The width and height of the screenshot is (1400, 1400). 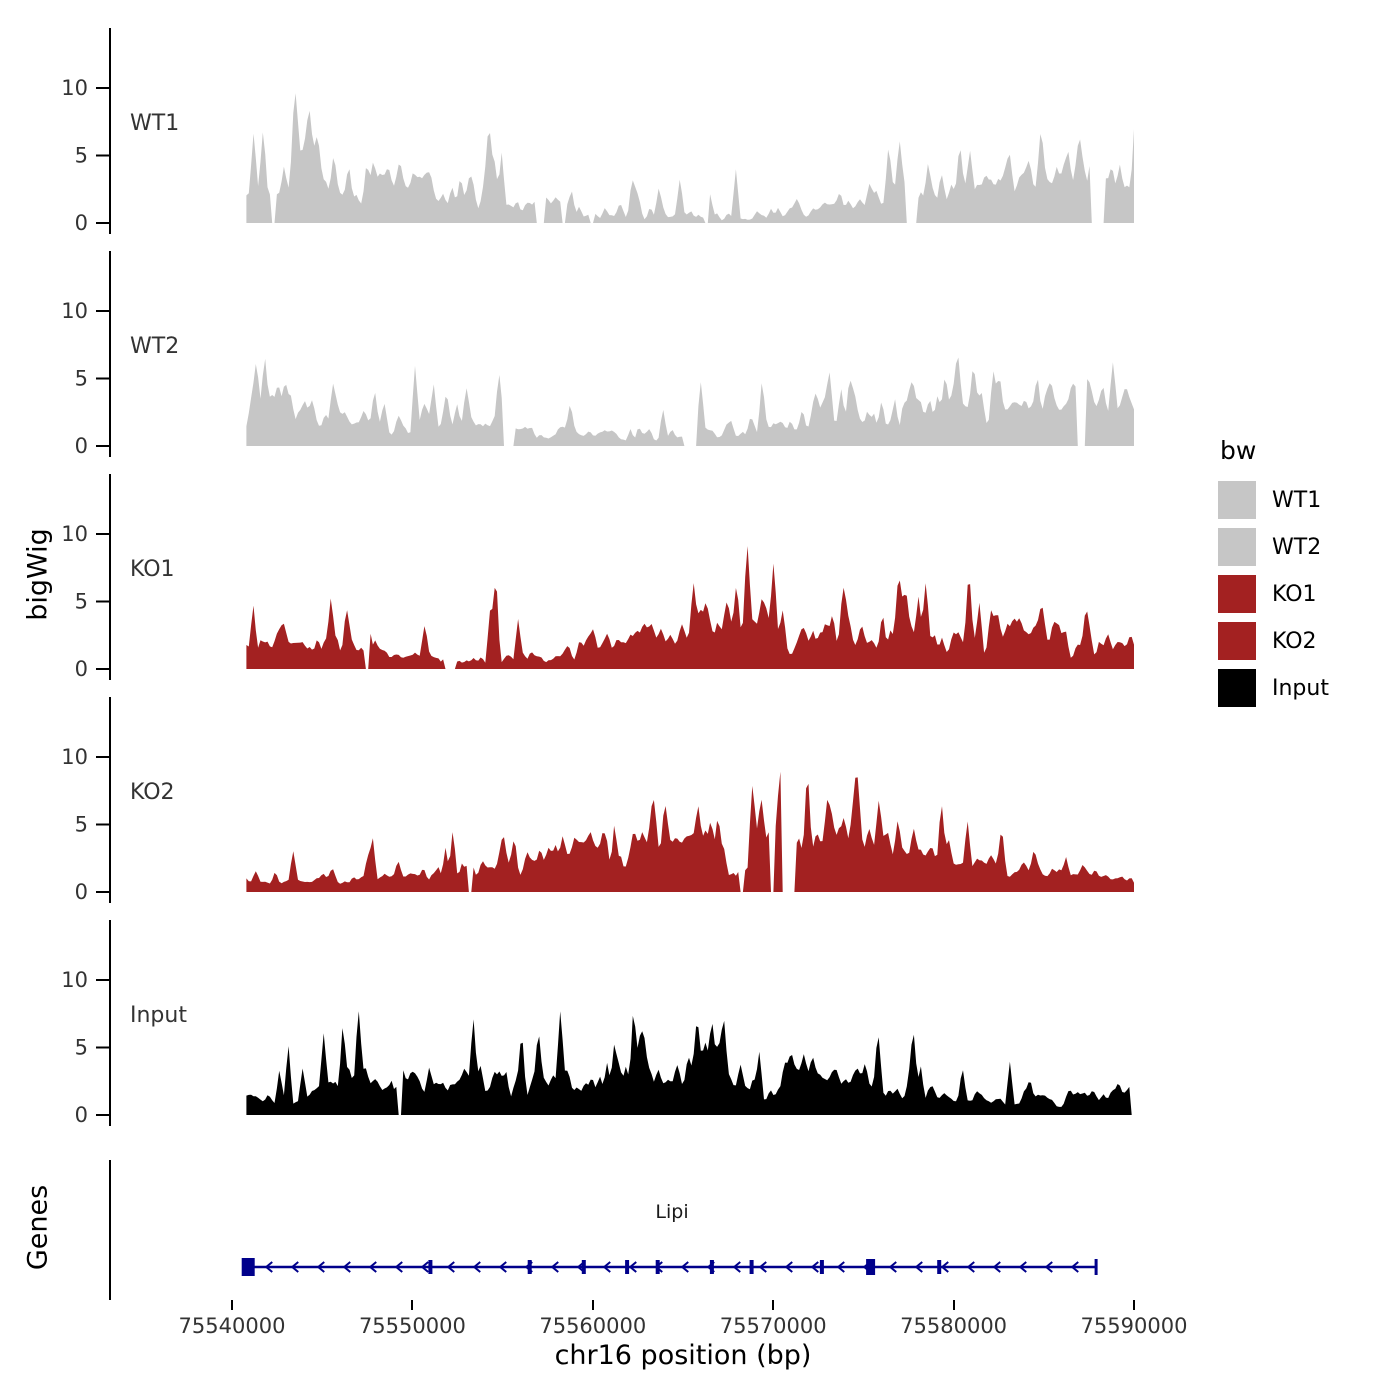 I want to click on coverage-svg-ko2: 0 5 10 KO2, so click(x=597, y=800).